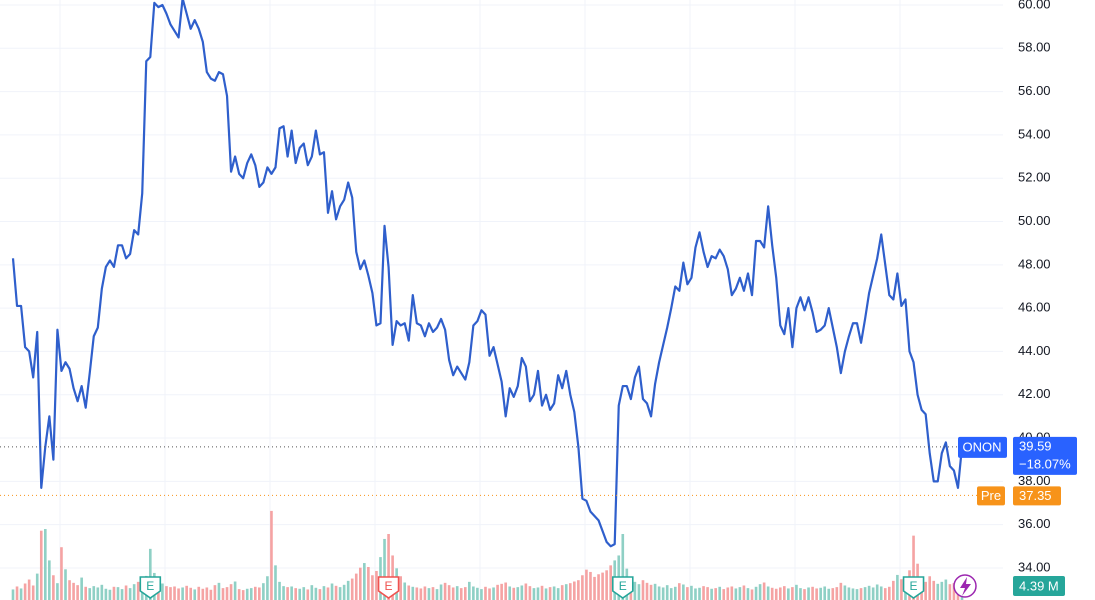 The image size is (1095, 600). I want to click on earnings-label: E, so click(623, 586).